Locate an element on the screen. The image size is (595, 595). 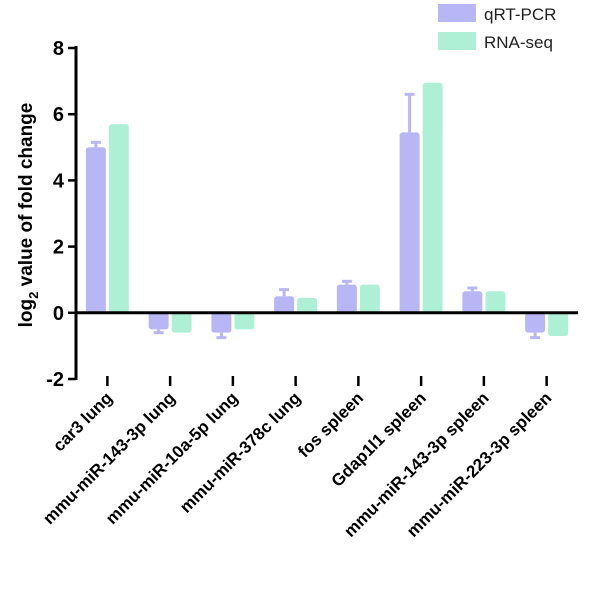
y-axis-title-rest: value of fold change is located at coordinates (26, 197).